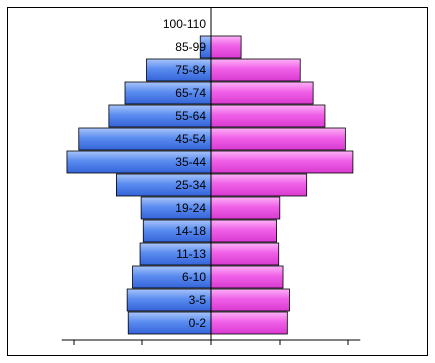  What do you see at coordinates (190, 208) in the screenshot?
I see `category-label-19-24: 19-24` at bounding box center [190, 208].